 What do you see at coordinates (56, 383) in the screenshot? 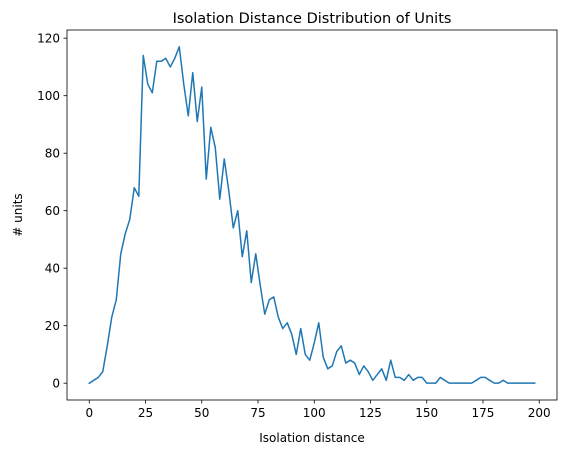
I see `y-tick-label: 0` at bounding box center [56, 383].